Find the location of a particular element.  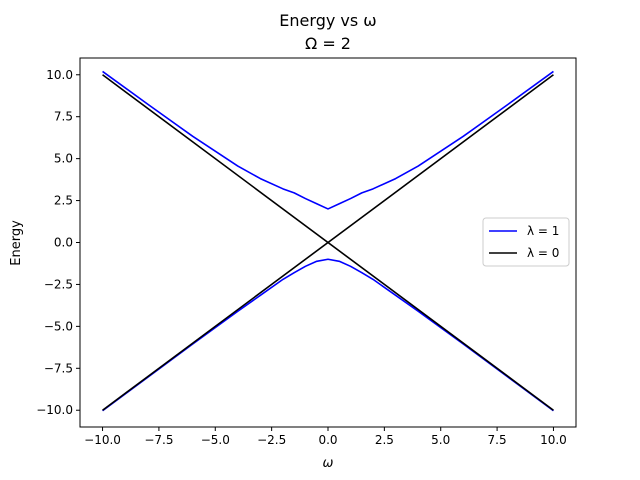

y-tick-label: −2.5 is located at coordinates (58, 284).